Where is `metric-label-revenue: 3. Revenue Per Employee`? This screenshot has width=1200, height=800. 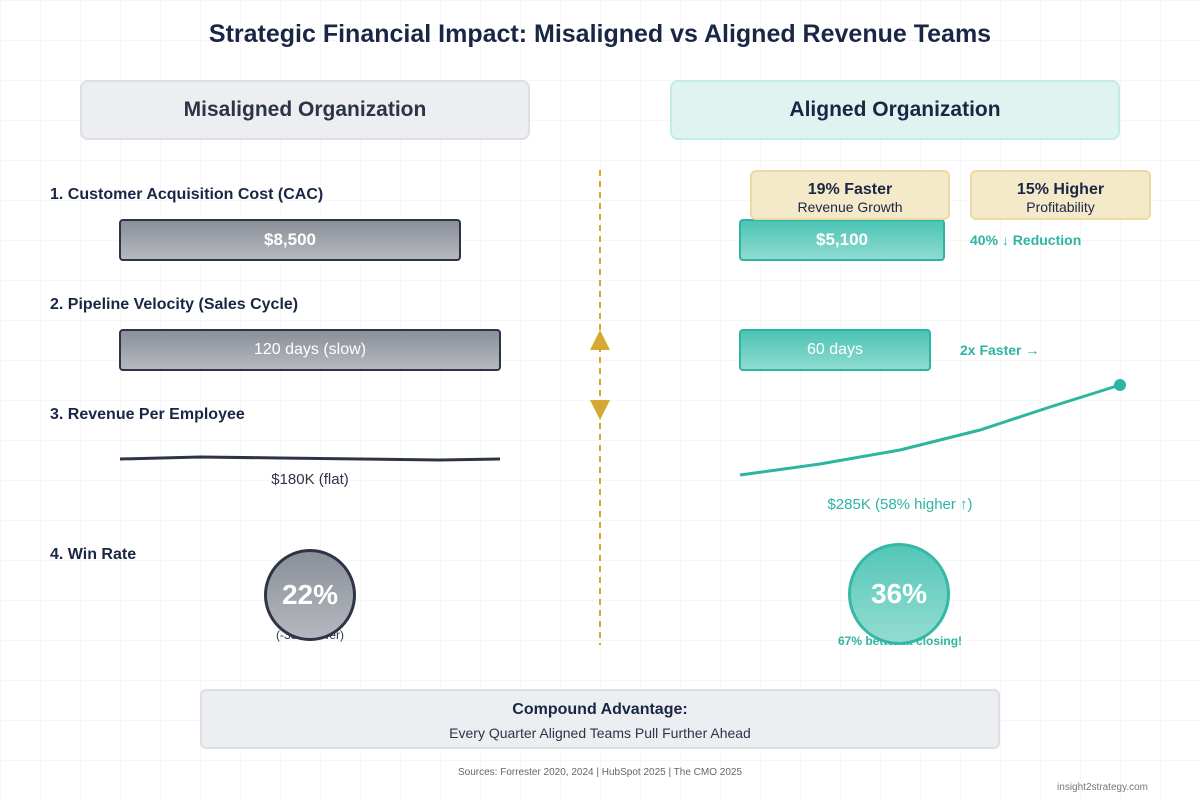 metric-label-revenue: 3. Revenue Per Employee is located at coordinates (147, 414).